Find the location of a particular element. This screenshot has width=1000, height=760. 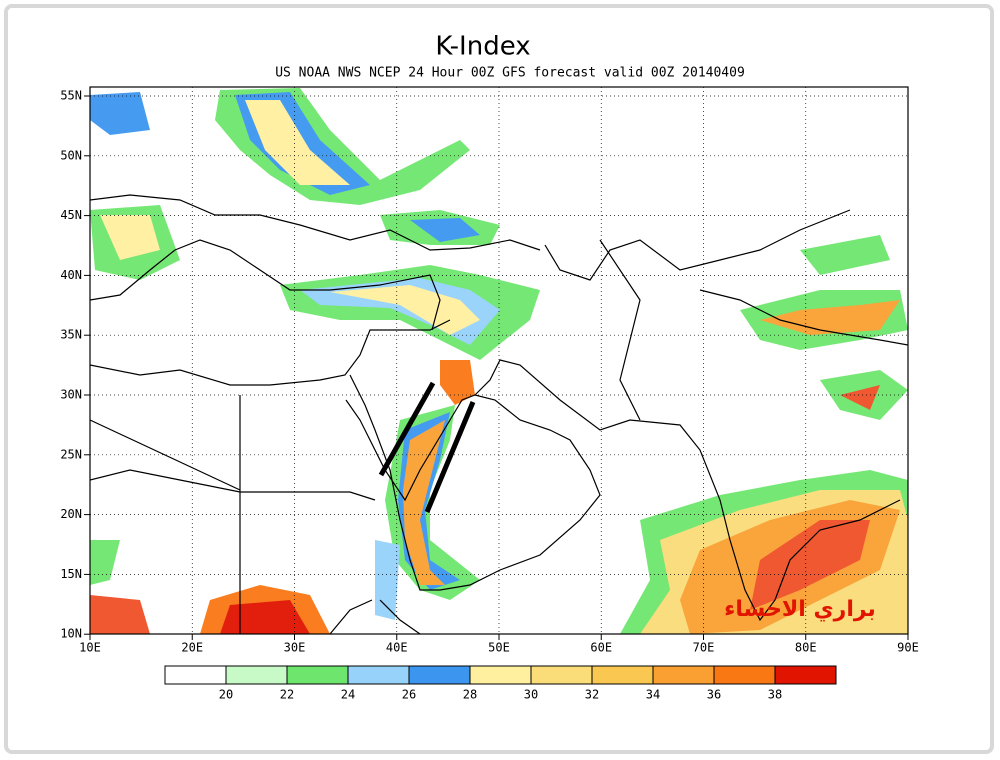

colorbar-label: 34 is located at coordinates (653, 695).